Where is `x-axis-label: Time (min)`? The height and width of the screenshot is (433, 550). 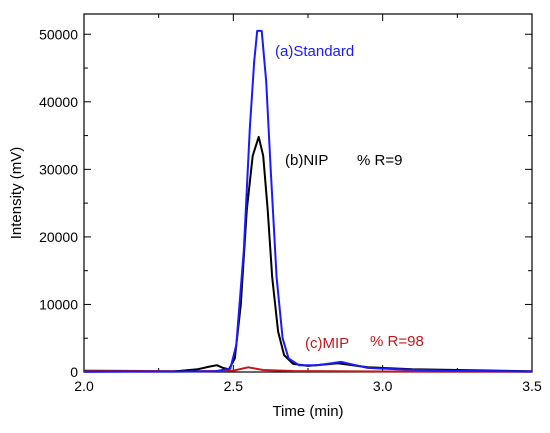
x-axis-label: Time (min) is located at coordinates (307, 411).